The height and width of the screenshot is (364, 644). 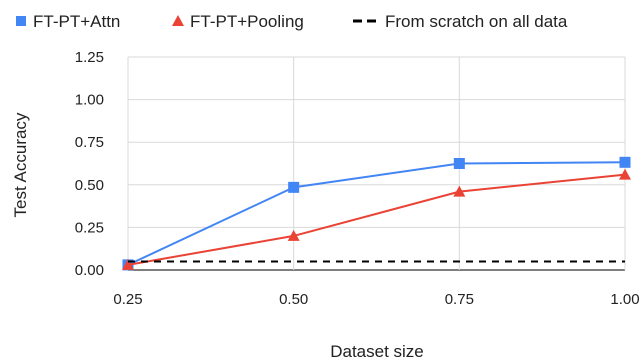 What do you see at coordinates (89, 270) in the screenshot?
I see `y-tick-label: 0.00` at bounding box center [89, 270].